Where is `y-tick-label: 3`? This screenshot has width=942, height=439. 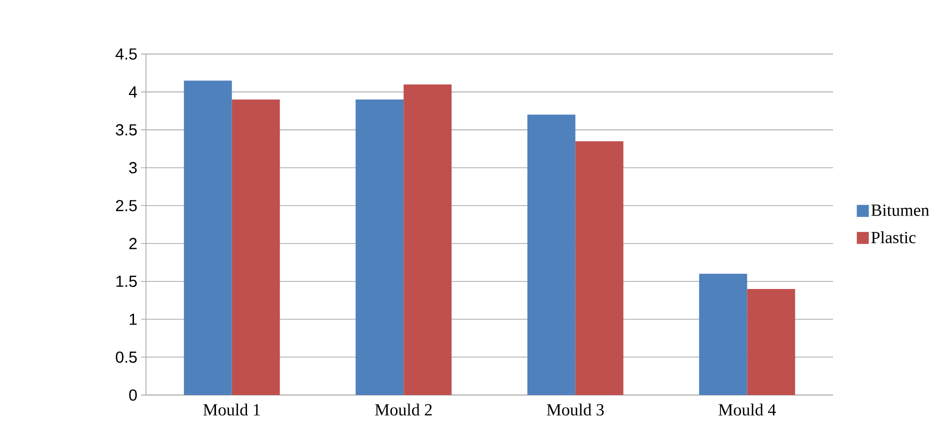
y-tick-label: 3 is located at coordinates (133, 168).